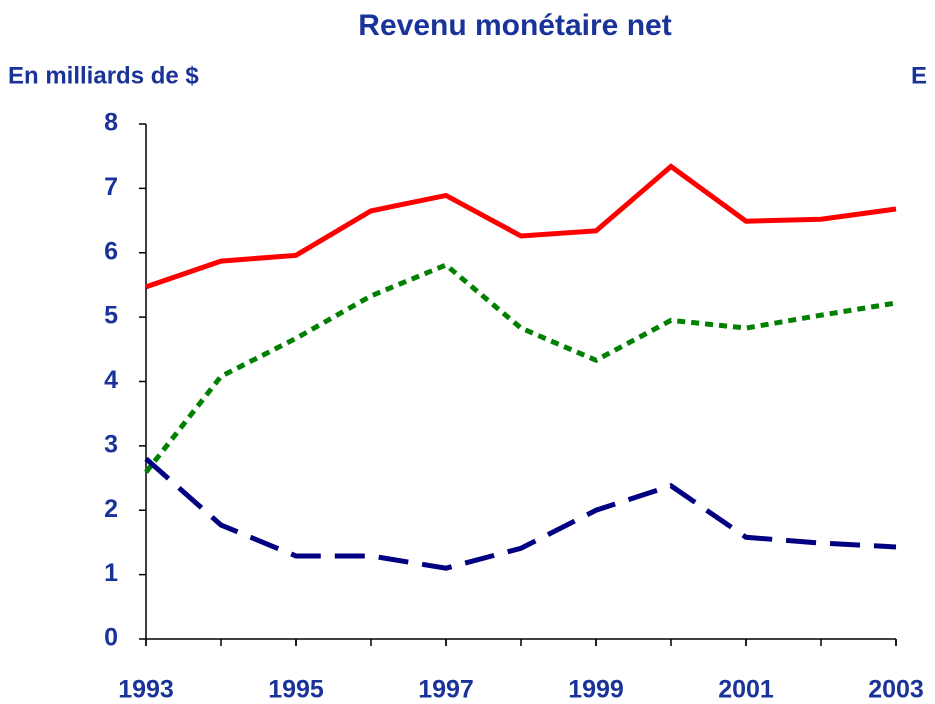  Describe the element at coordinates (111, 509) in the screenshot. I see `y-tick-label: 2` at that location.